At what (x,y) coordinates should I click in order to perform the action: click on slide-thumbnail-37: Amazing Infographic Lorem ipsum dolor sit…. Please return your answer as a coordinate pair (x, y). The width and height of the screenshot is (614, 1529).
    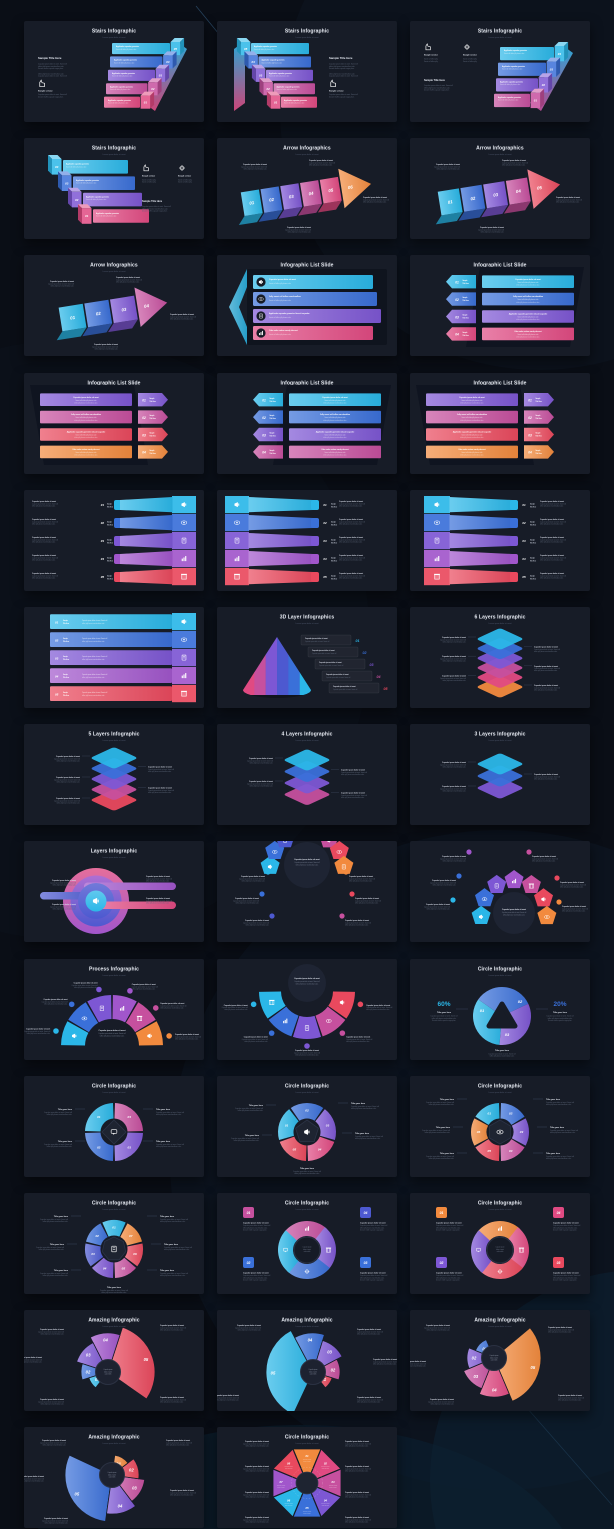
    Looking at the image, I should click on (114, 1477).